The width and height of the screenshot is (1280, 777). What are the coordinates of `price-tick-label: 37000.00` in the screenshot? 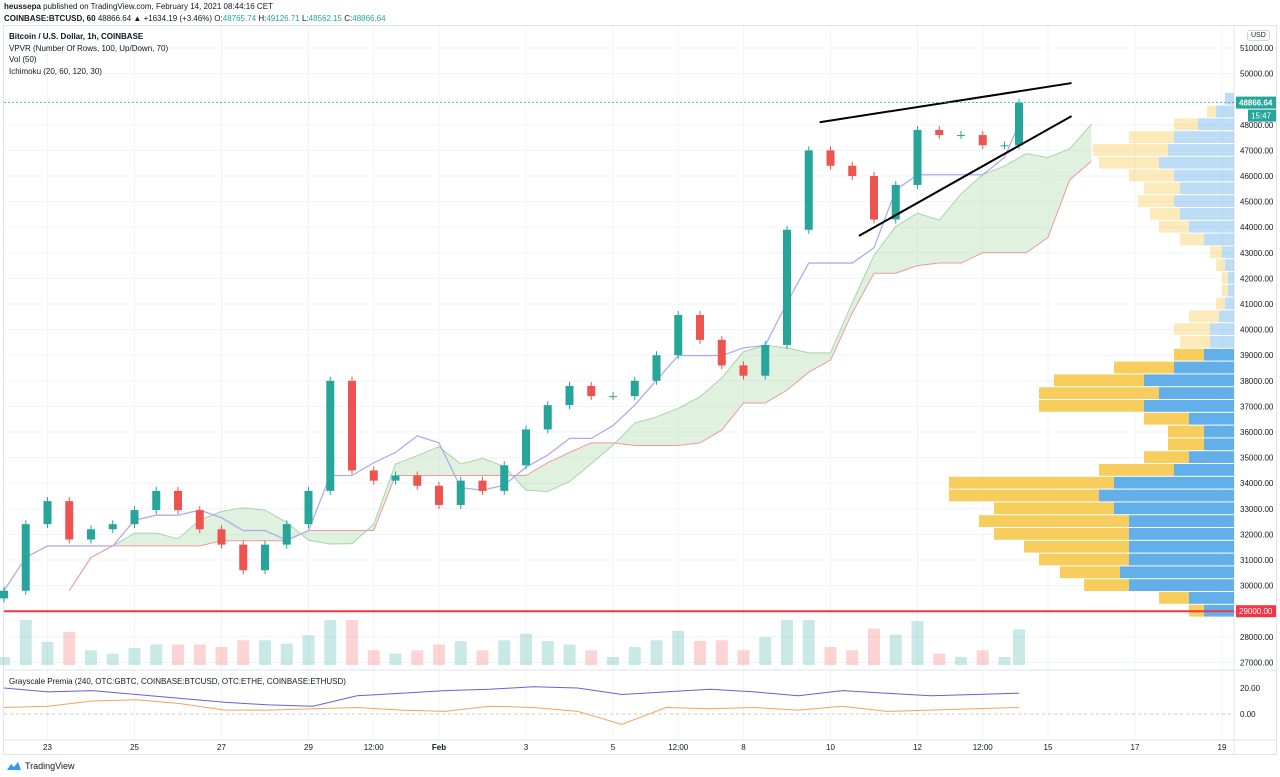 It's located at (1257, 406).